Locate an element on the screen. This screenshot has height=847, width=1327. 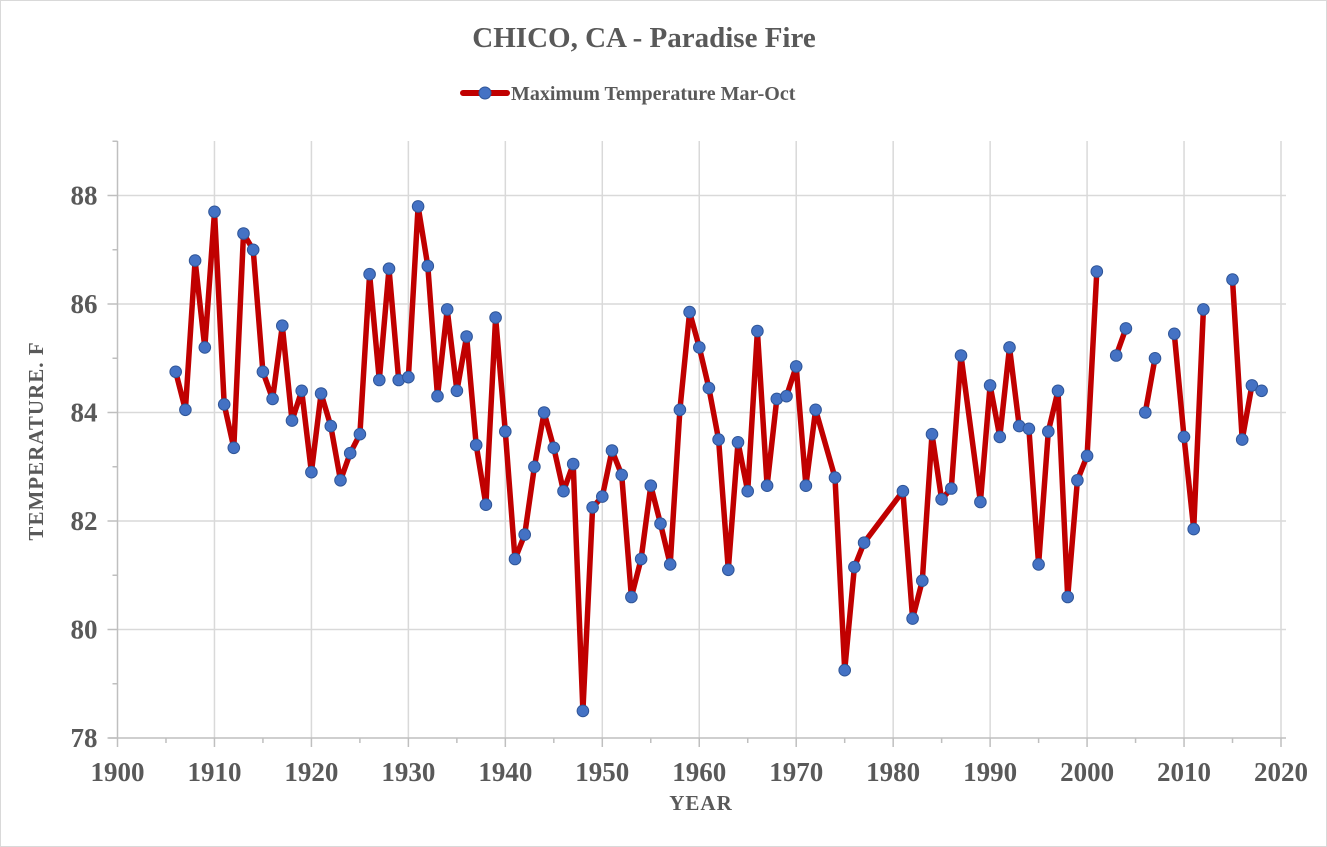
x-tick-label: 1910 is located at coordinates (214, 772).